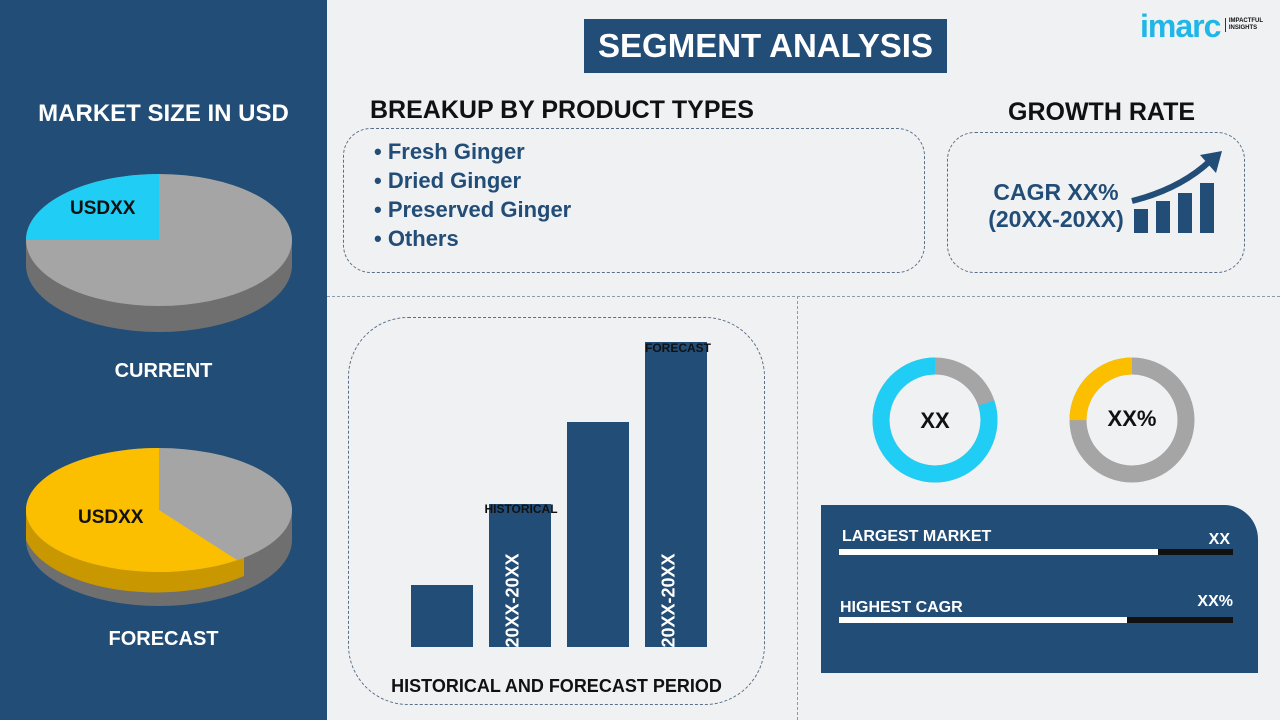 The height and width of the screenshot is (720, 1280). I want to click on forecast-value: USDXX, so click(111, 517).